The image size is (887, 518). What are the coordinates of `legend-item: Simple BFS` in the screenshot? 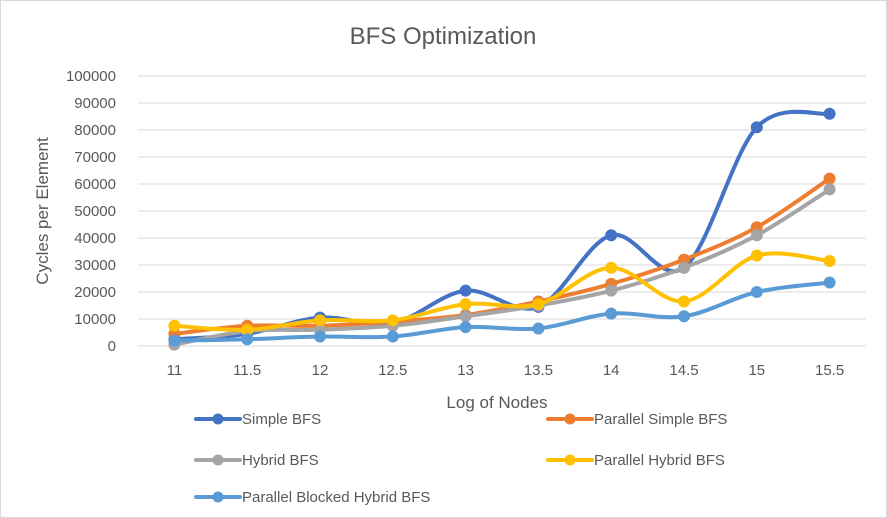 It's located at (257, 419).